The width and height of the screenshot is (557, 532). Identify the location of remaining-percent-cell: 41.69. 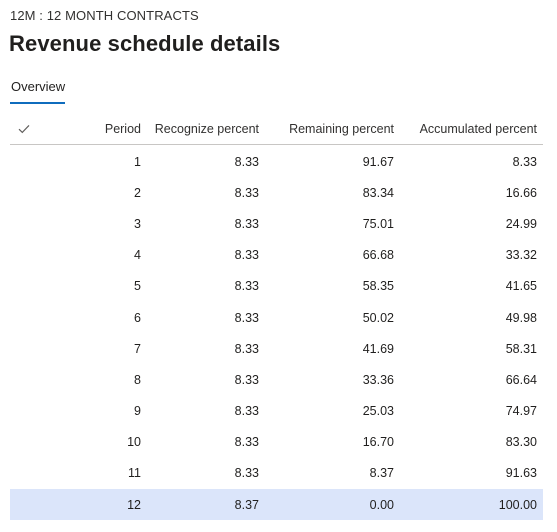
(378, 348).